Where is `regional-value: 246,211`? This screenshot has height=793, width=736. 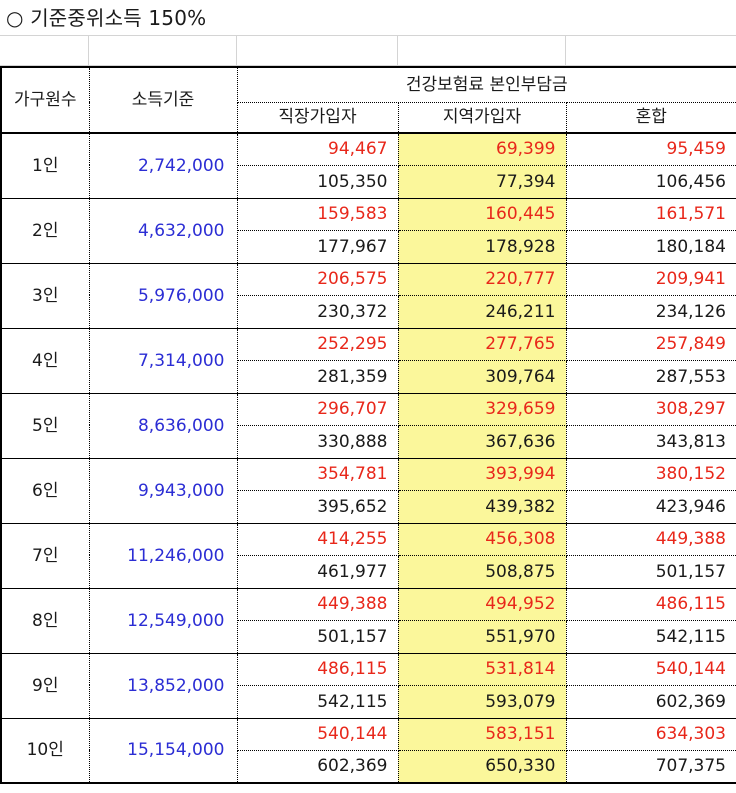 regional-value: 246,211 is located at coordinates (482, 312).